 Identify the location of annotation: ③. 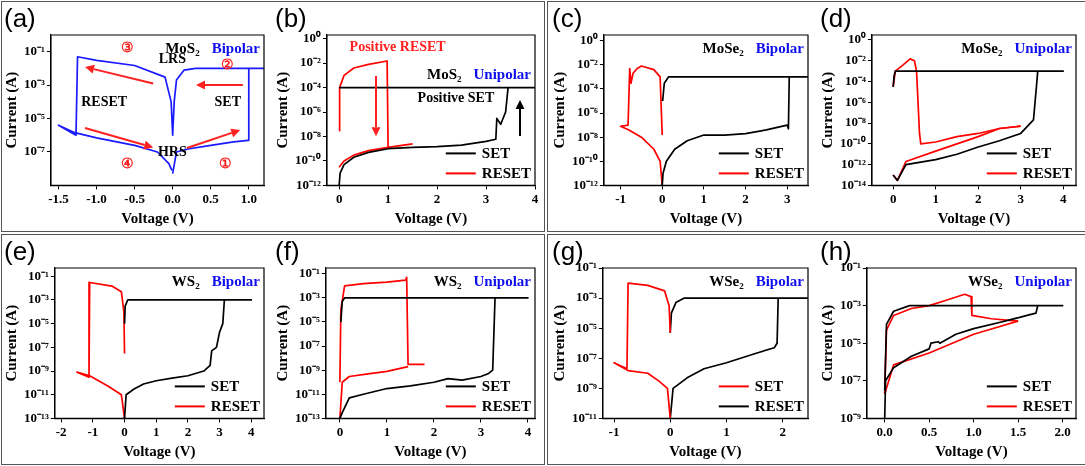
(128, 48).